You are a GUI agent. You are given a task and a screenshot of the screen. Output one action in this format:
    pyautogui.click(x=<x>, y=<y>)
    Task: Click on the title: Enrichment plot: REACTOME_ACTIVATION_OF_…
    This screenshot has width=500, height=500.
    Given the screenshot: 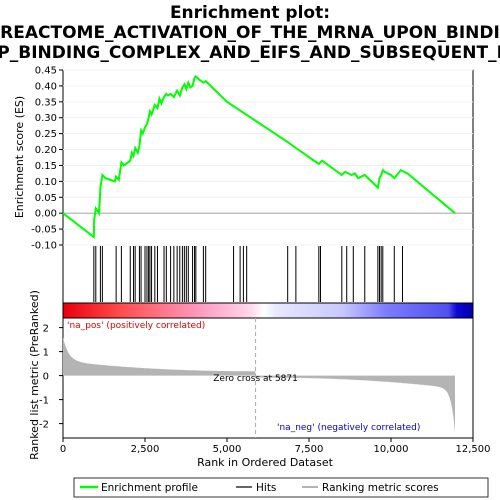 What is the action you would take?
    pyautogui.click(x=250, y=33)
    